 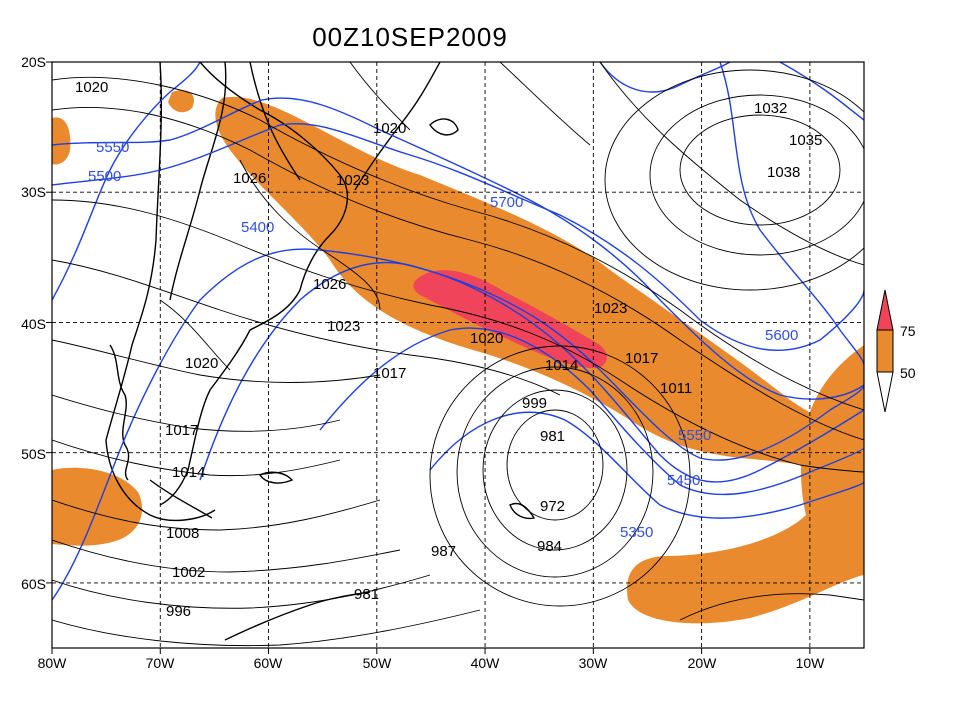 I want to click on pressure-label: 972, so click(x=552, y=506).